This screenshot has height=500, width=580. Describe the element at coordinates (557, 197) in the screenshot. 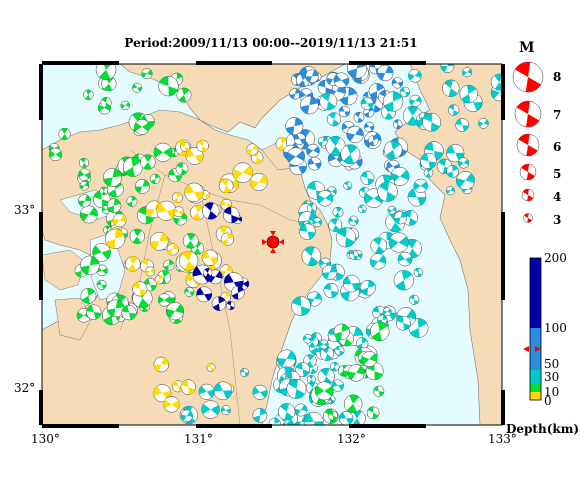

I see `magnitude-label-4: 4` at that location.